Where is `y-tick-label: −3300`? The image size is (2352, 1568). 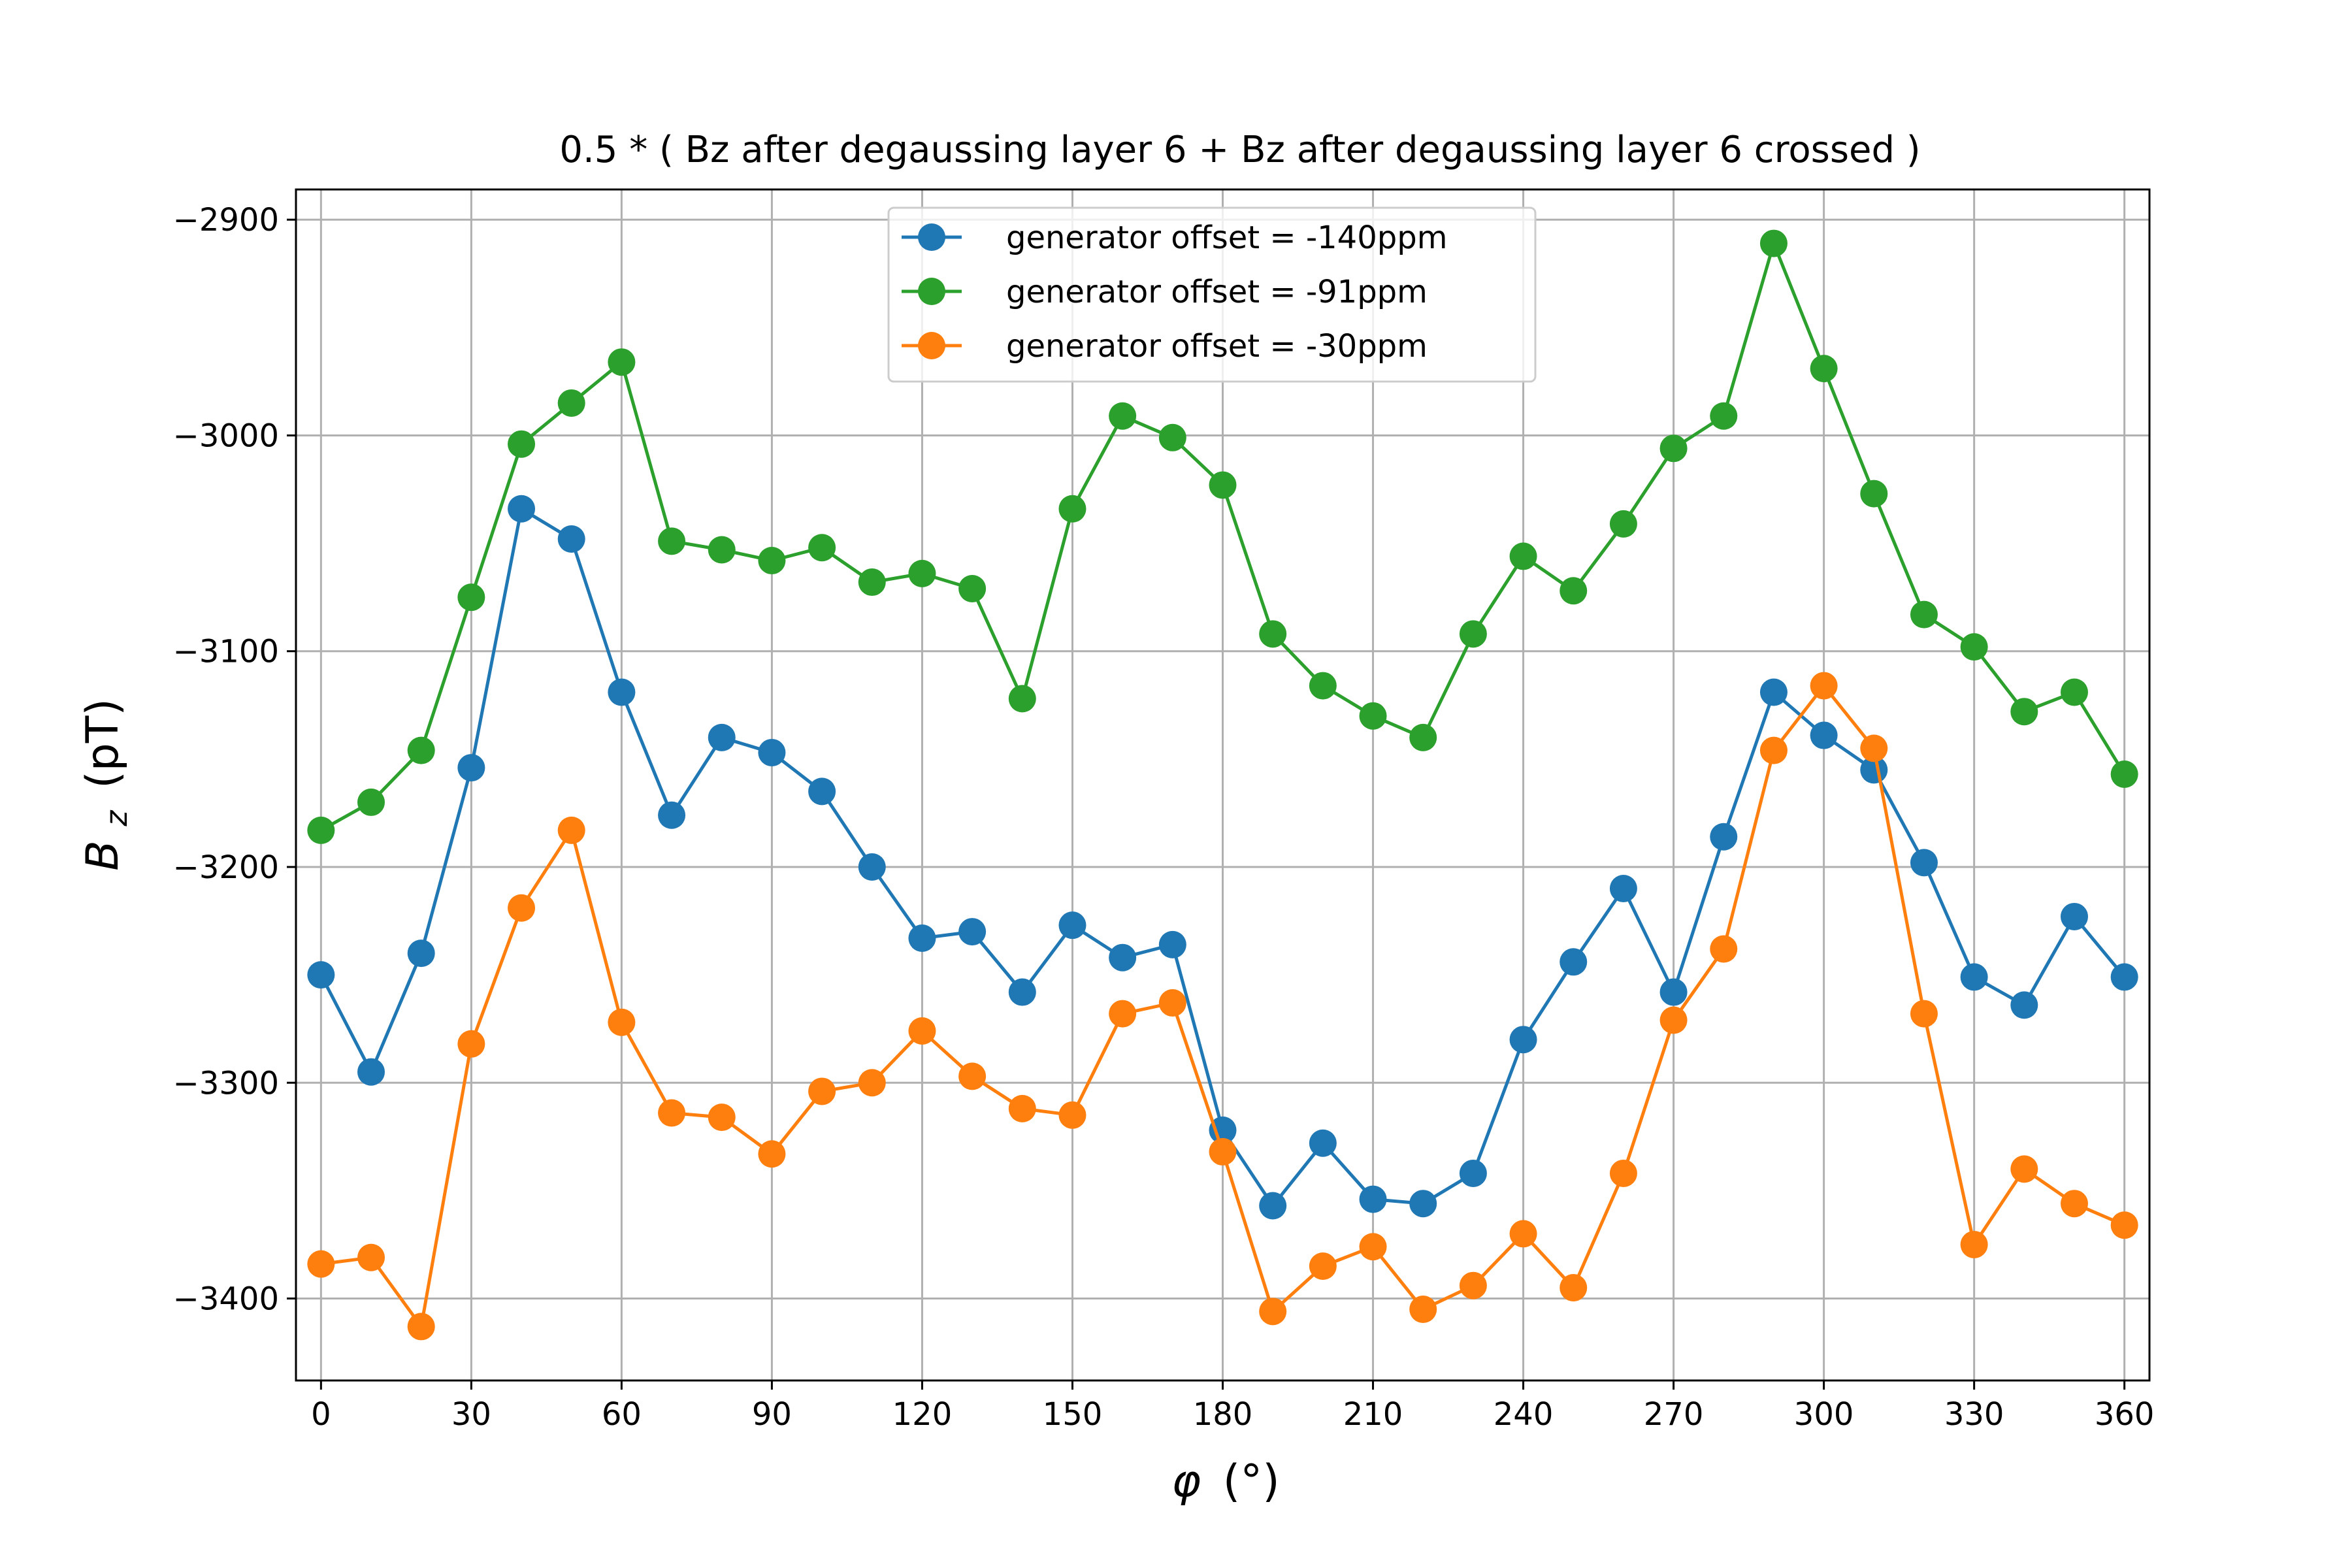
y-tick-label: −3300 is located at coordinates (226, 1083).